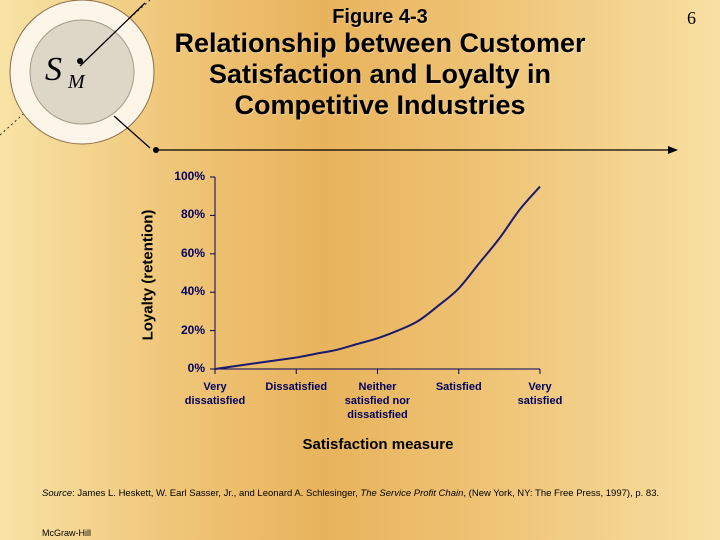 This screenshot has height=540, width=720. What do you see at coordinates (192, 291) in the screenshot?
I see `y-tick-label: 40%` at bounding box center [192, 291].